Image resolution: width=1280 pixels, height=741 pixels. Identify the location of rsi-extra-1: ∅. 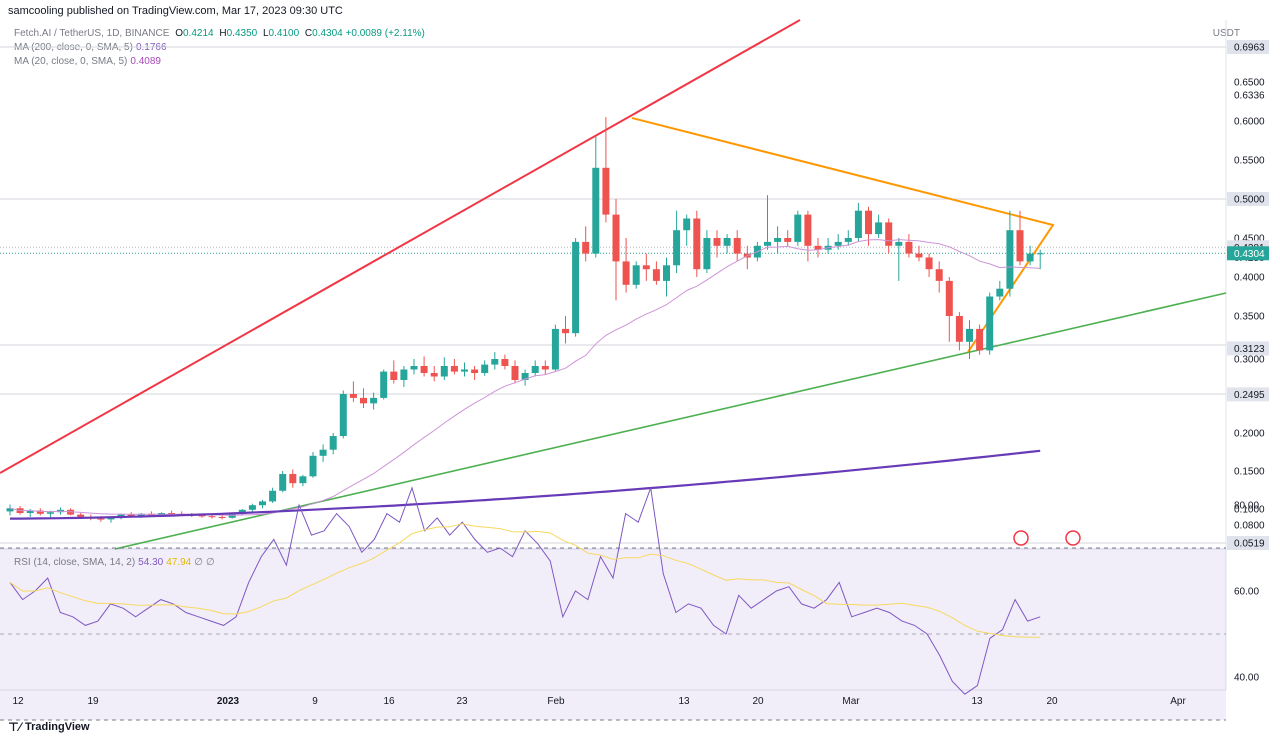
(198, 562).